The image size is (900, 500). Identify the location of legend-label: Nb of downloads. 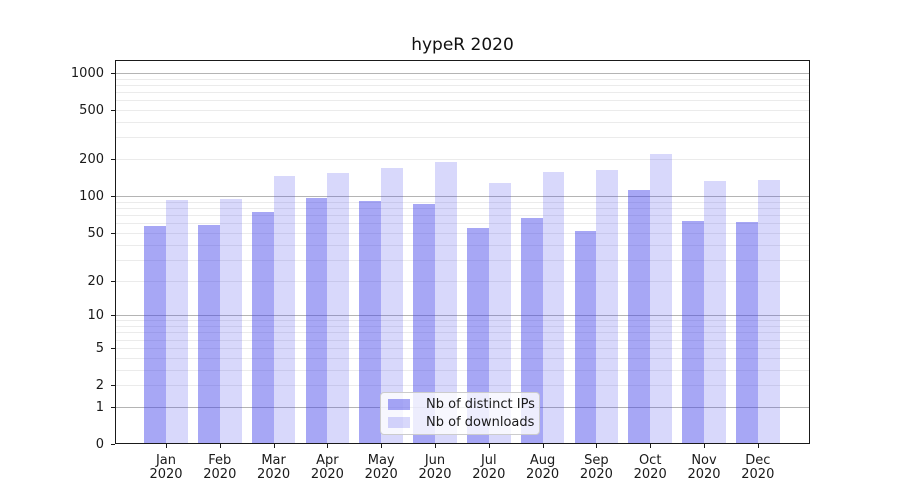
(480, 422).